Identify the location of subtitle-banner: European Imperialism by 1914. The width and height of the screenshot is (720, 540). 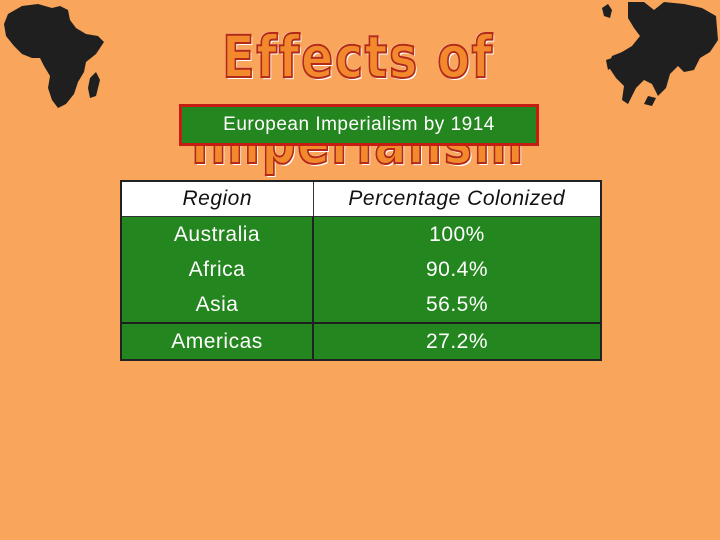
(359, 125).